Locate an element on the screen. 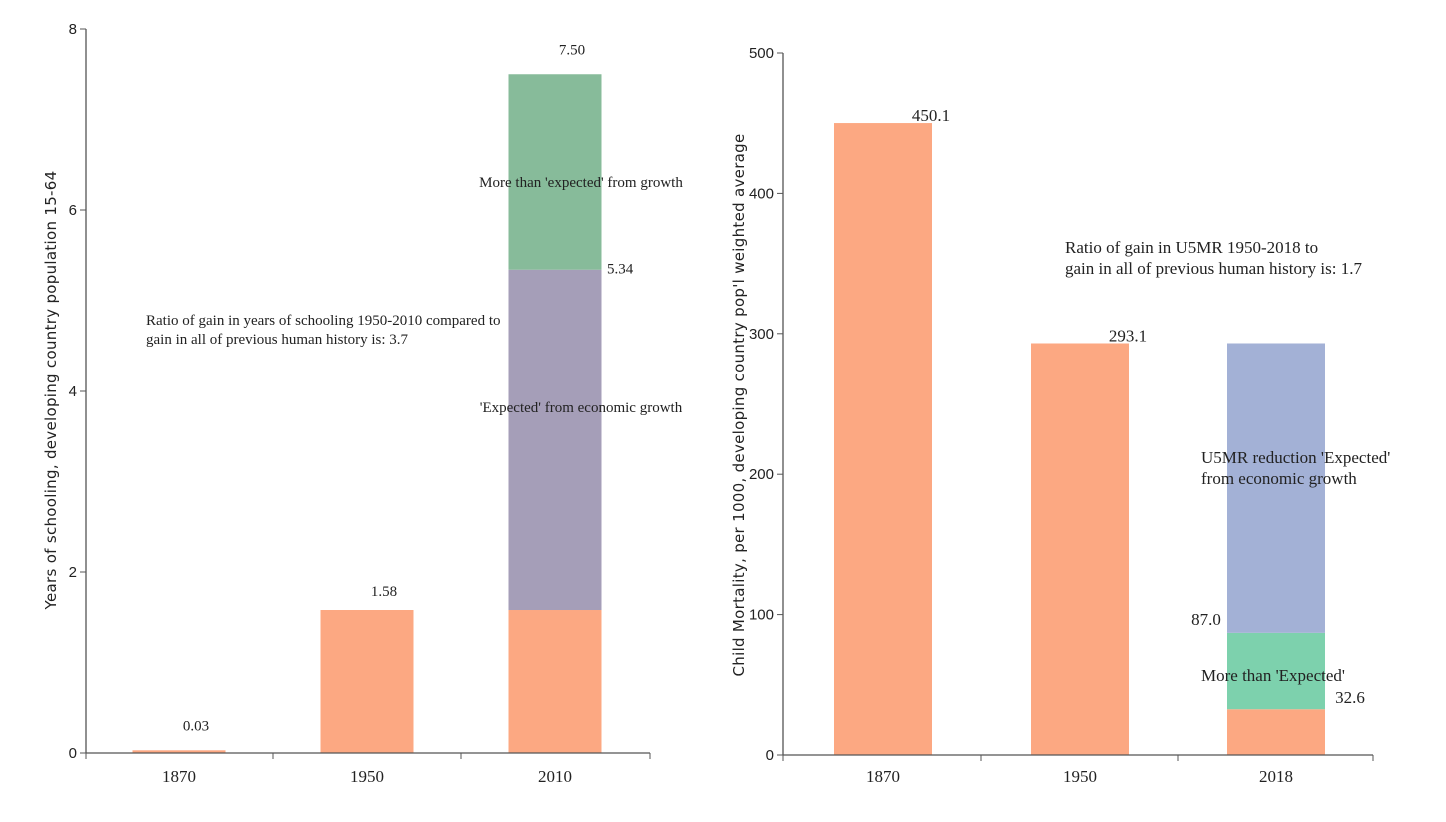 The image size is (1446, 822). annotation-expected-line-2: from economic growth is located at coordinates (1279, 478).